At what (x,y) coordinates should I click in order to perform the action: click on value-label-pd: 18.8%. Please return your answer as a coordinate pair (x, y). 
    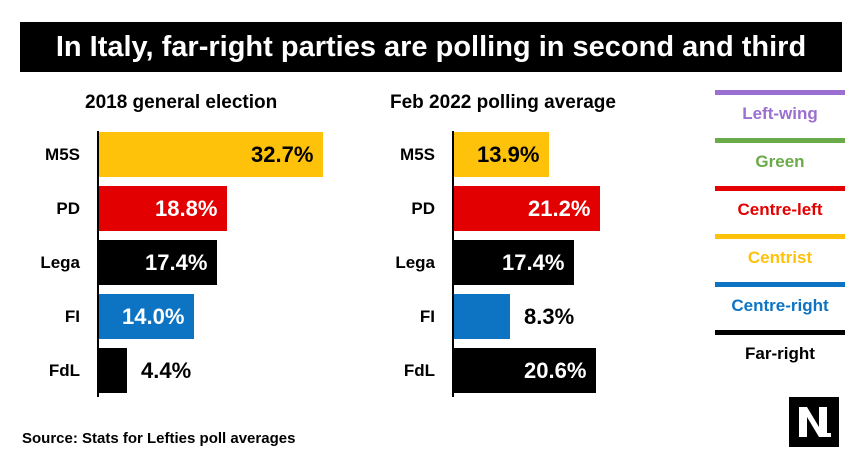
    Looking at the image, I should click on (186, 208).